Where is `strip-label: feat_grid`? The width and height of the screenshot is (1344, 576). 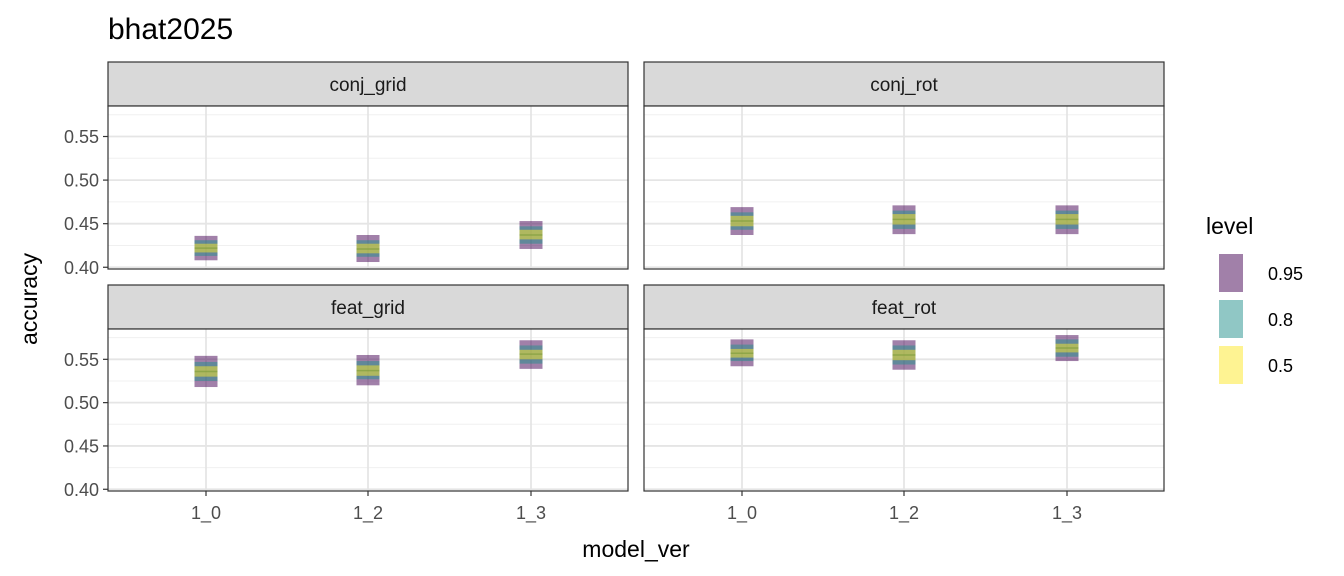
strip-label: feat_grid is located at coordinates (368, 308).